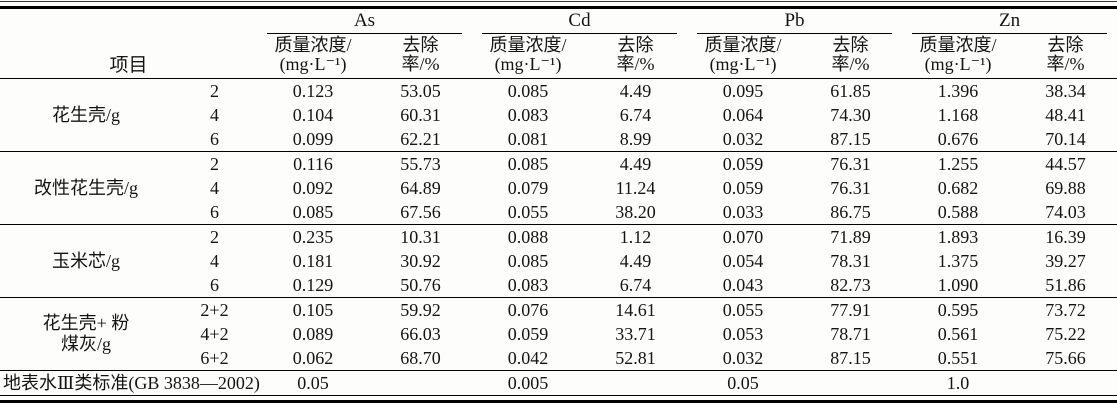 The width and height of the screenshot is (1117, 405). Describe the element at coordinates (958, 309) in the screenshot. I see `value-cell: 0.595` at that location.